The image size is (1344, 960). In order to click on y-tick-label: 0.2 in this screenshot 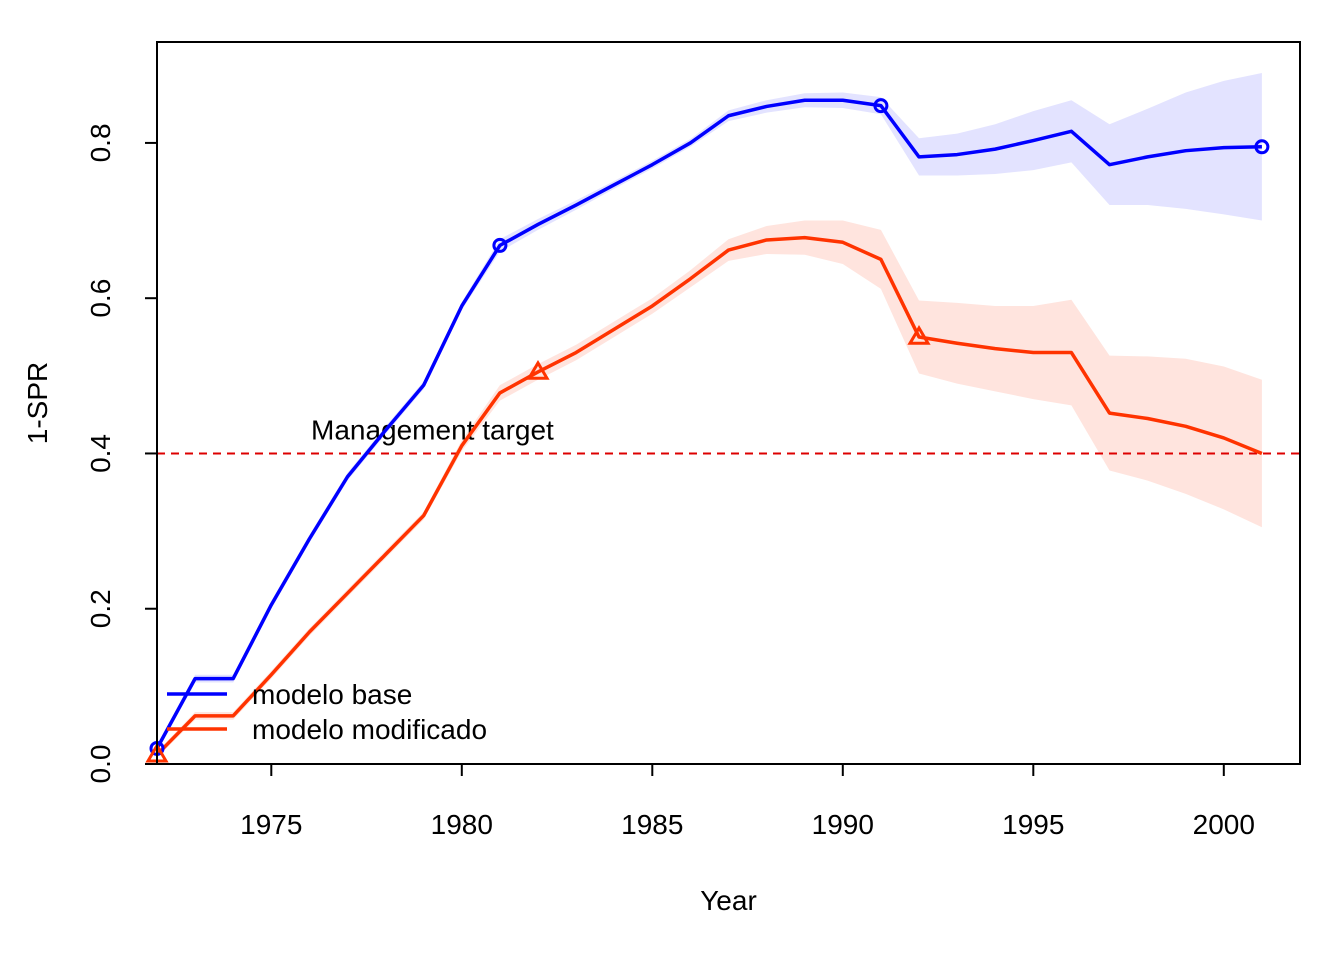, I will do `click(100, 608)`.